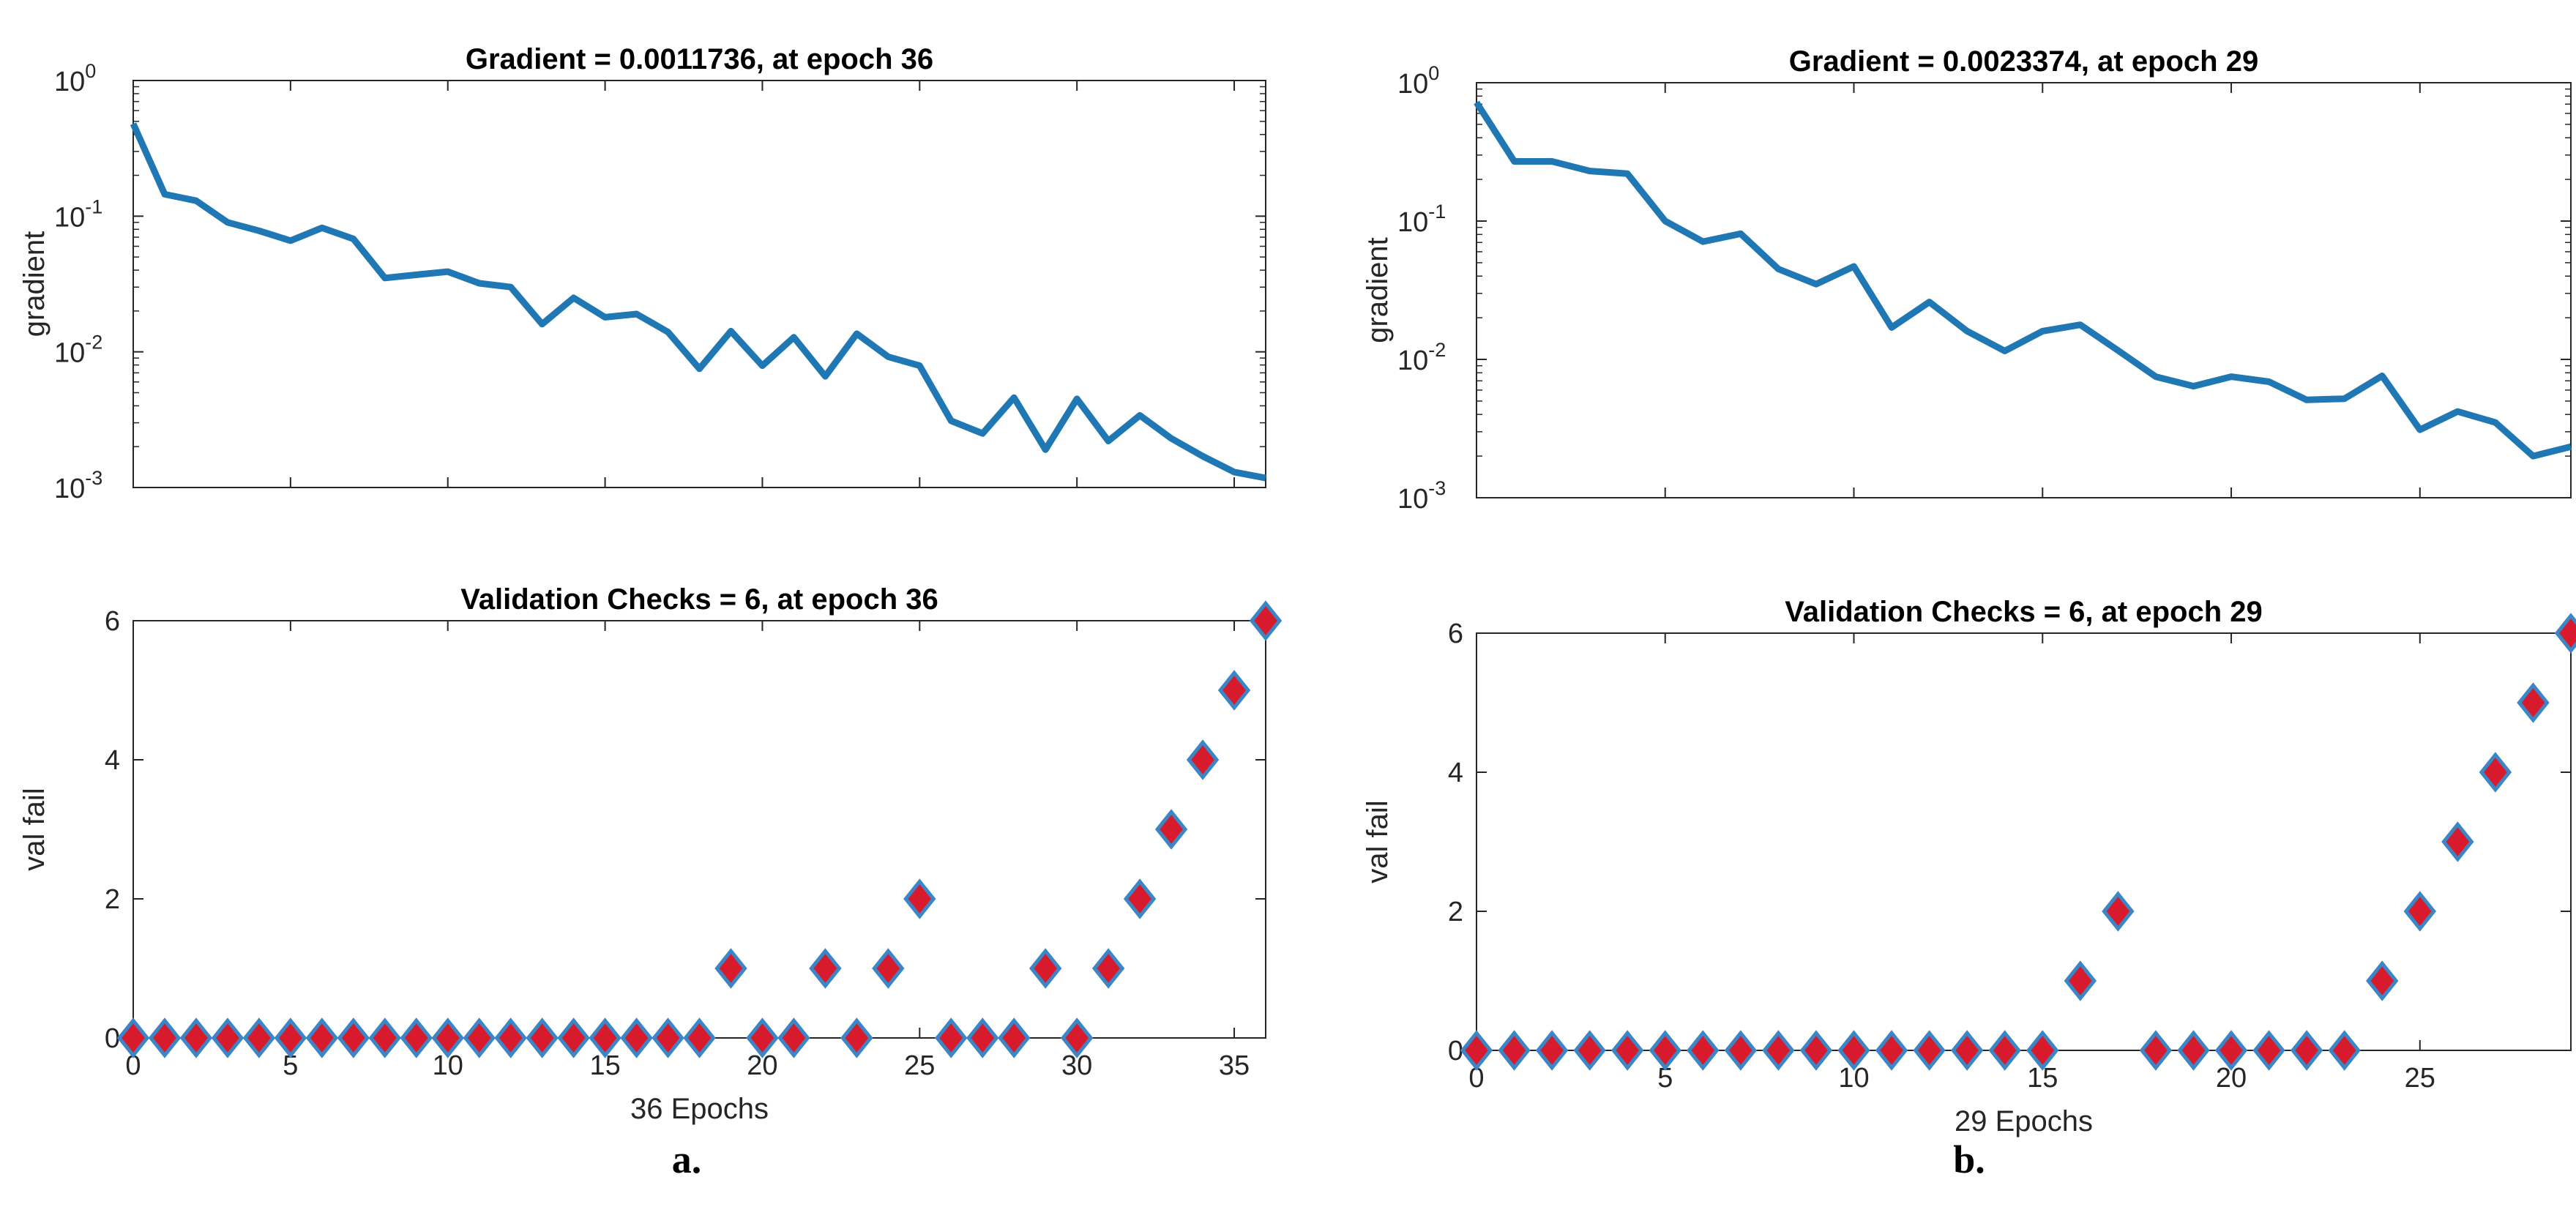 This screenshot has height=1218, width=2576. I want to click on y-tick-label: 10⁰, so click(75, 78).